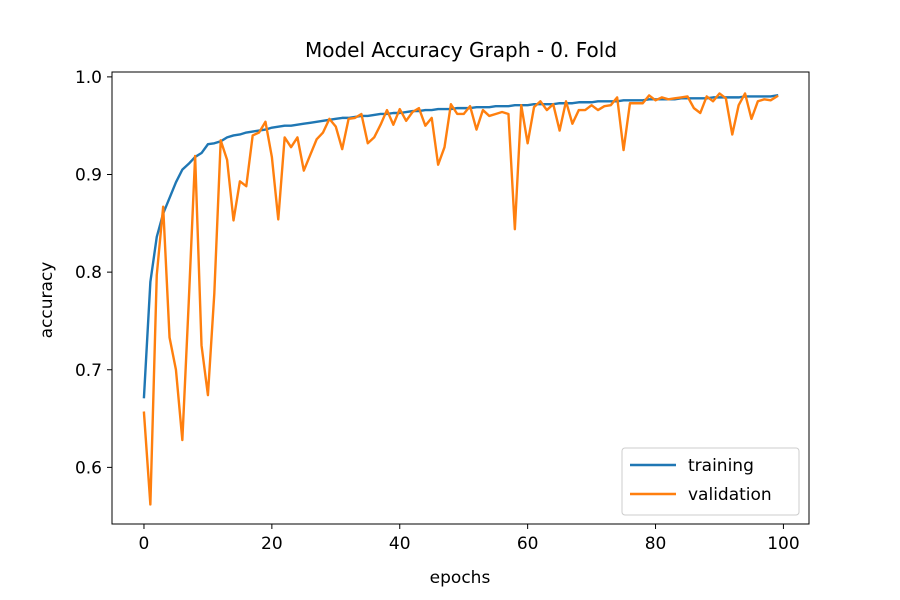  Describe the element at coordinates (47, 300) in the screenshot. I see `y-axis-label: accuracy` at that location.